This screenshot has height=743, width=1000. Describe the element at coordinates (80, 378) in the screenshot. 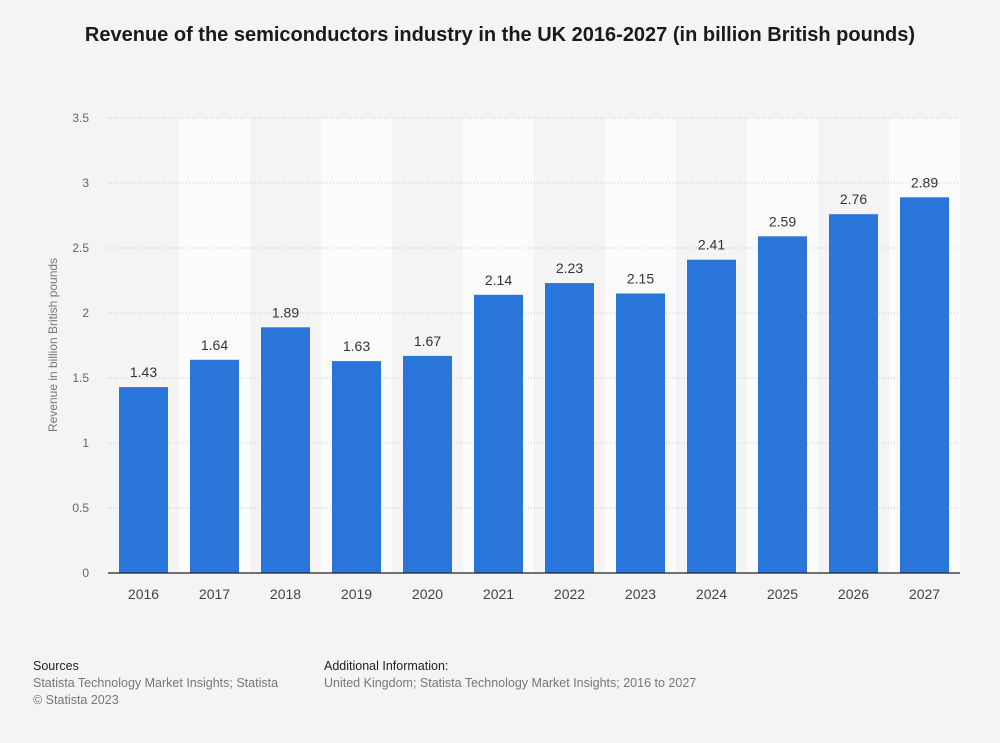

I see `y-tick-label: 1.5` at that location.